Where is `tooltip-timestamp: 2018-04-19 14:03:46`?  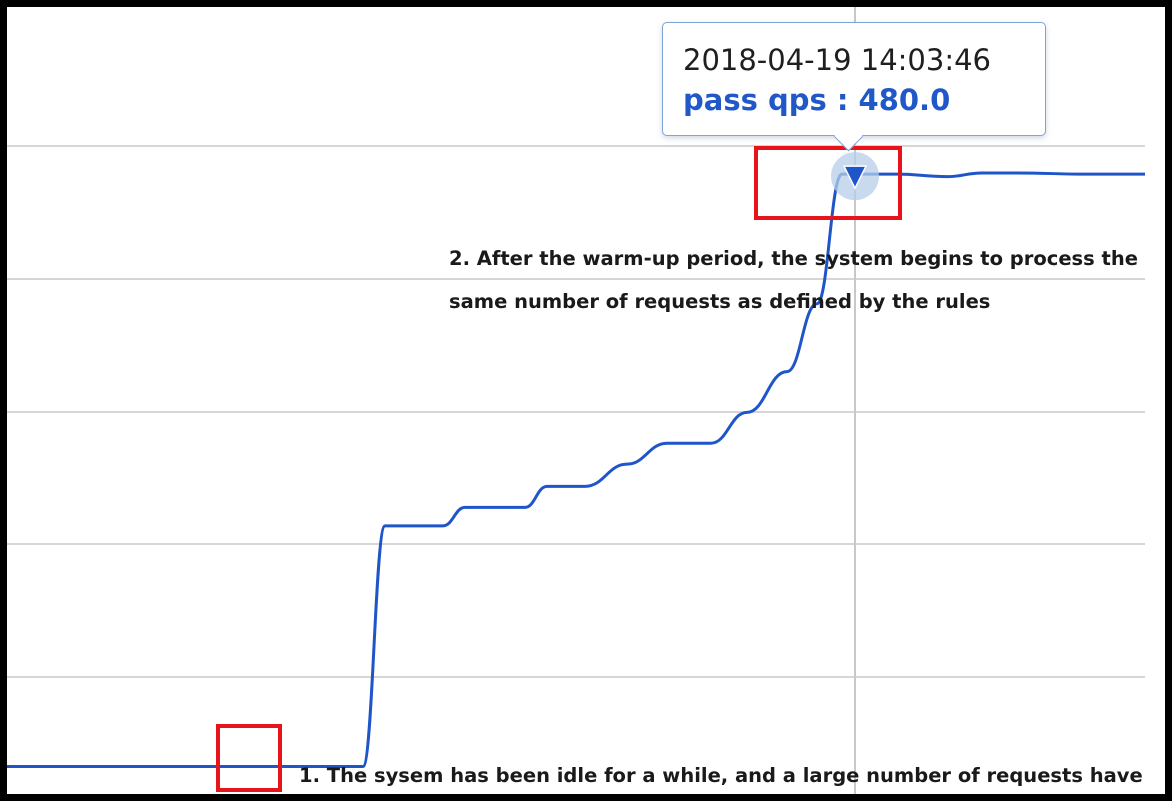
tooltip-timestamp: 2018-04-19 14:03:46 is located at coordinates (837, 60).